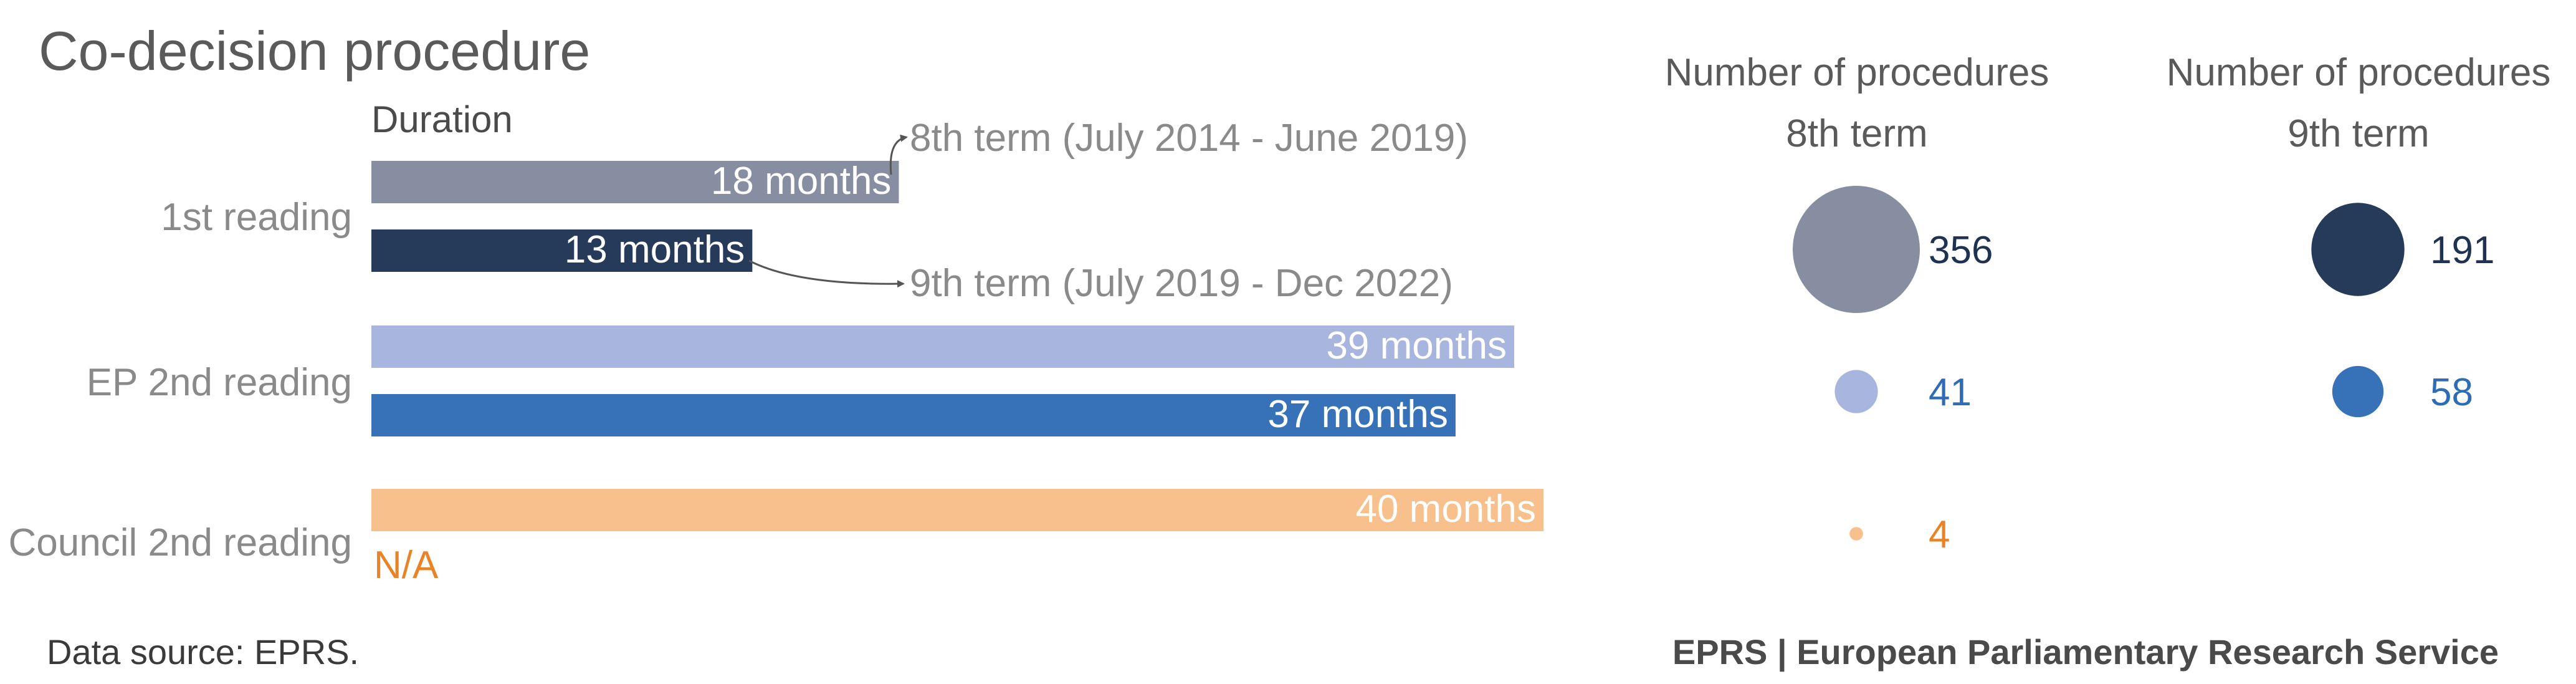  I want to click on bar-label-1-3: 40 months, so click(1445, 510).